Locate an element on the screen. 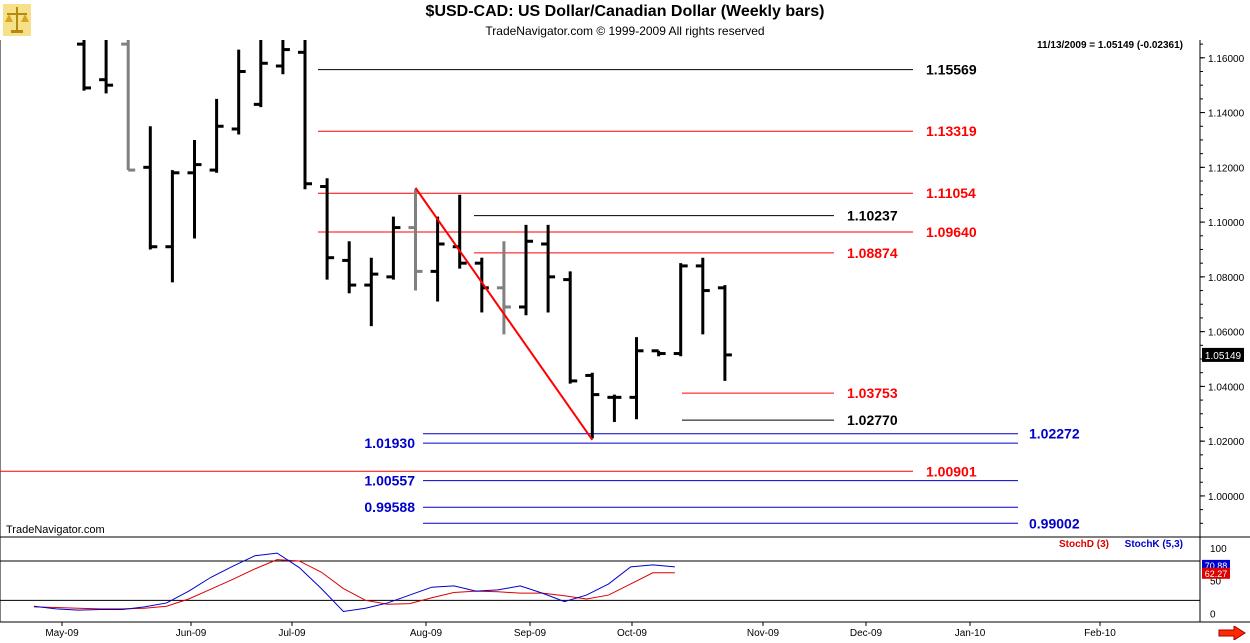  trendline is located at coordinates (504, 314).